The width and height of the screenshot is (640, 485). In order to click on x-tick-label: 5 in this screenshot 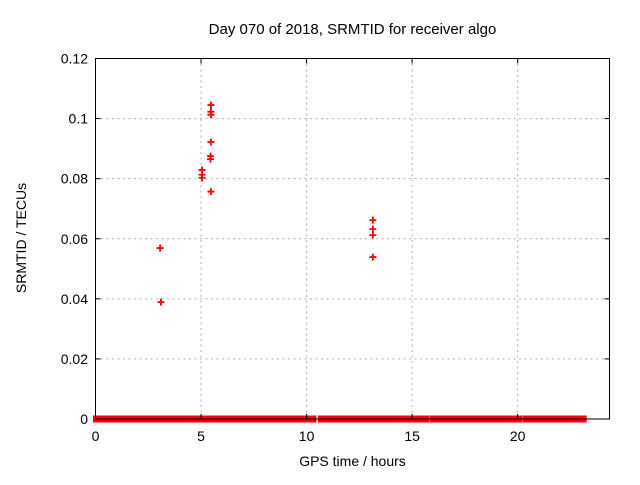, I will do `click(201, 436)`.